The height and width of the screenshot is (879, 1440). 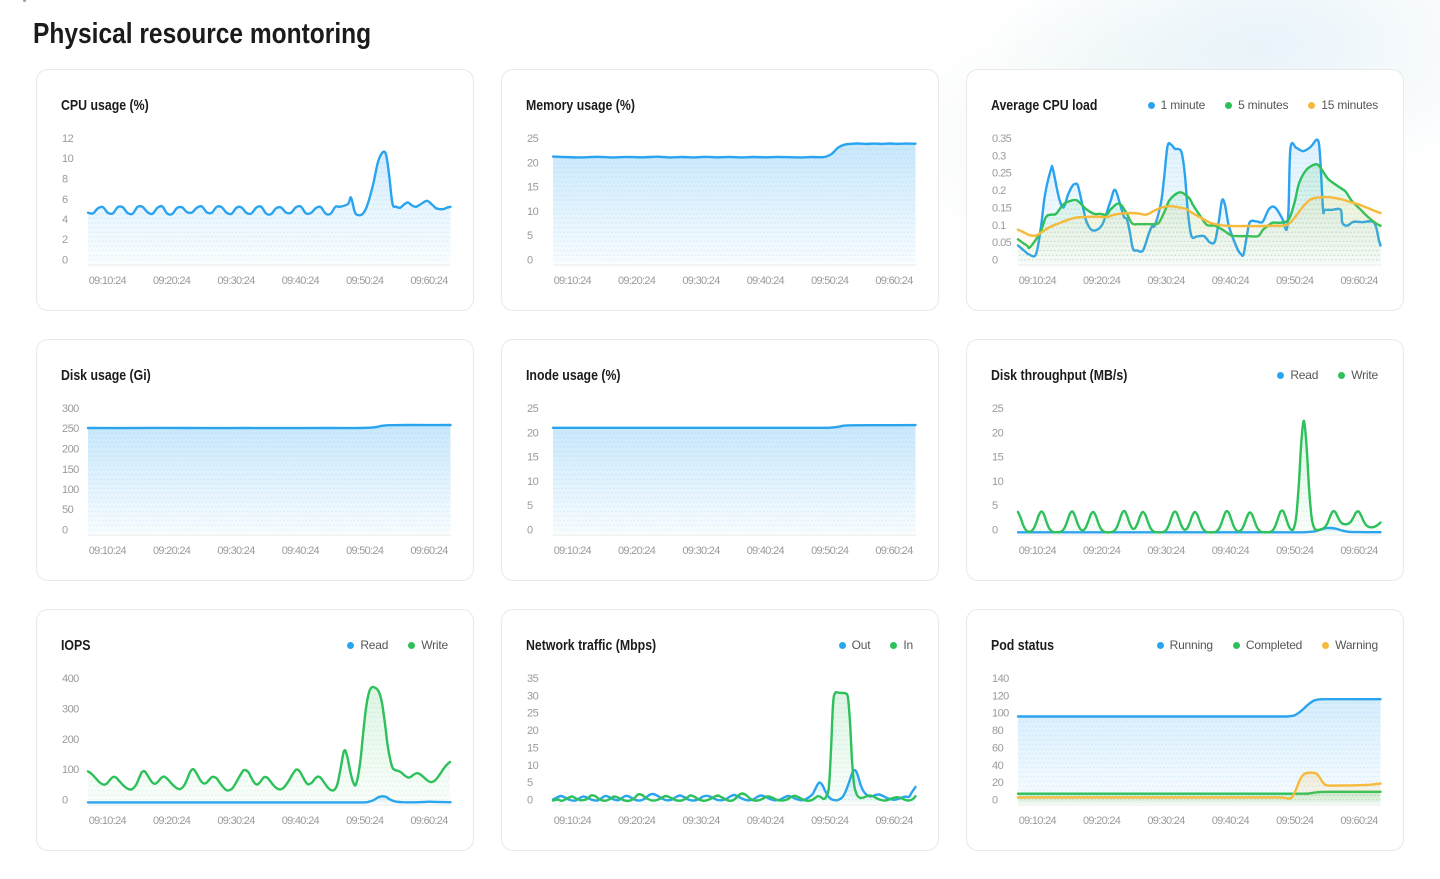 I want to click on svg-text: 8, so click(x=65, y=180).